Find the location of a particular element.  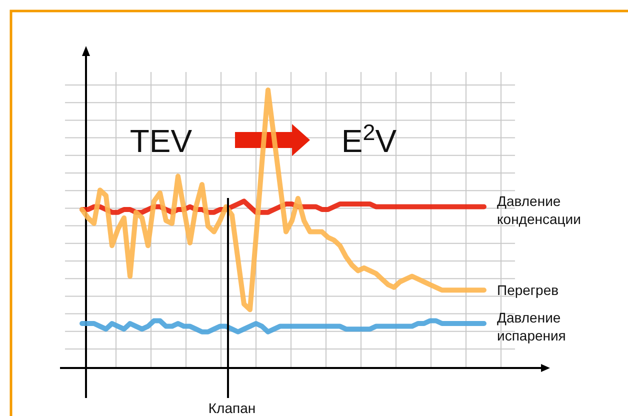

text: Клапан is located at coordinates (232, 408).